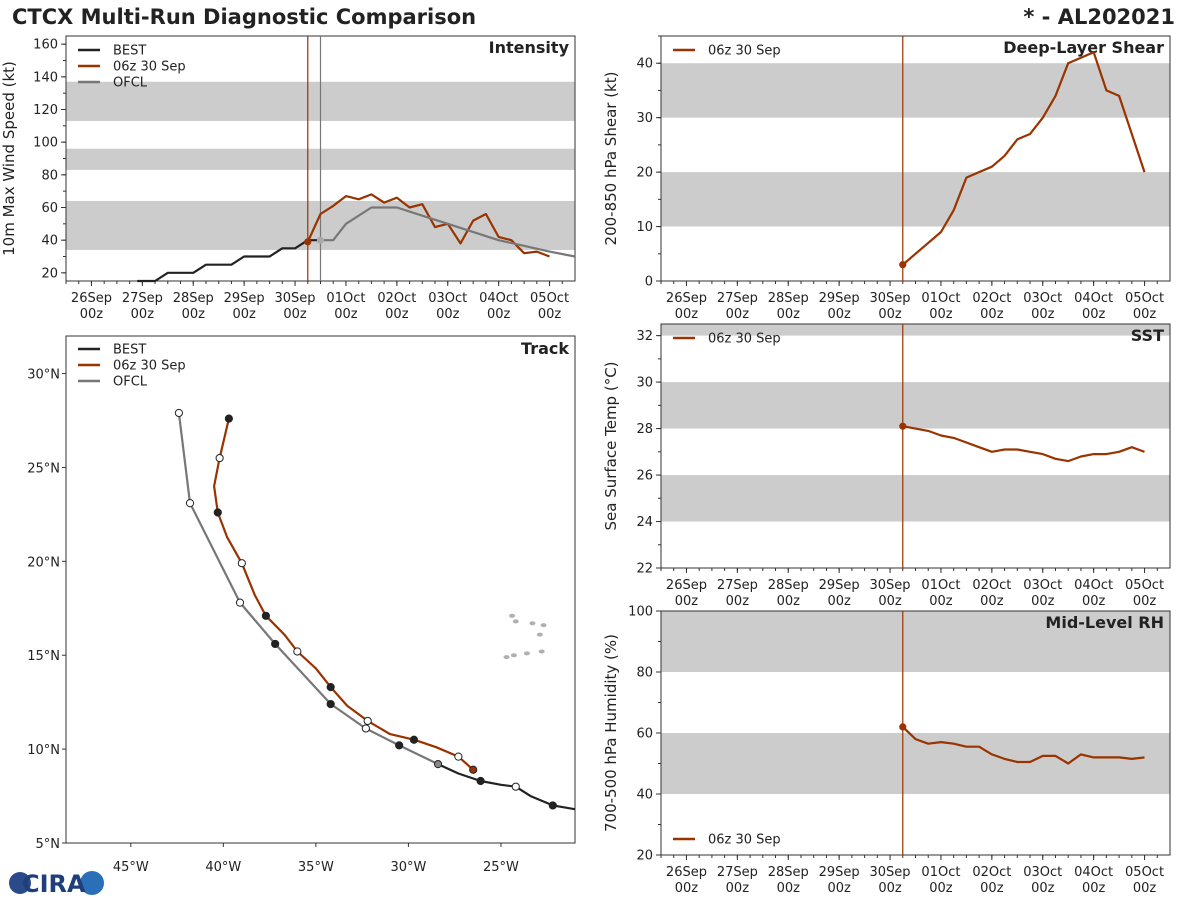 The height and width of the screenshot is (900, 1200). Describe the element at coordinates (903, 426) in the screenshot. I see `sst-start-marker-run` at that location.